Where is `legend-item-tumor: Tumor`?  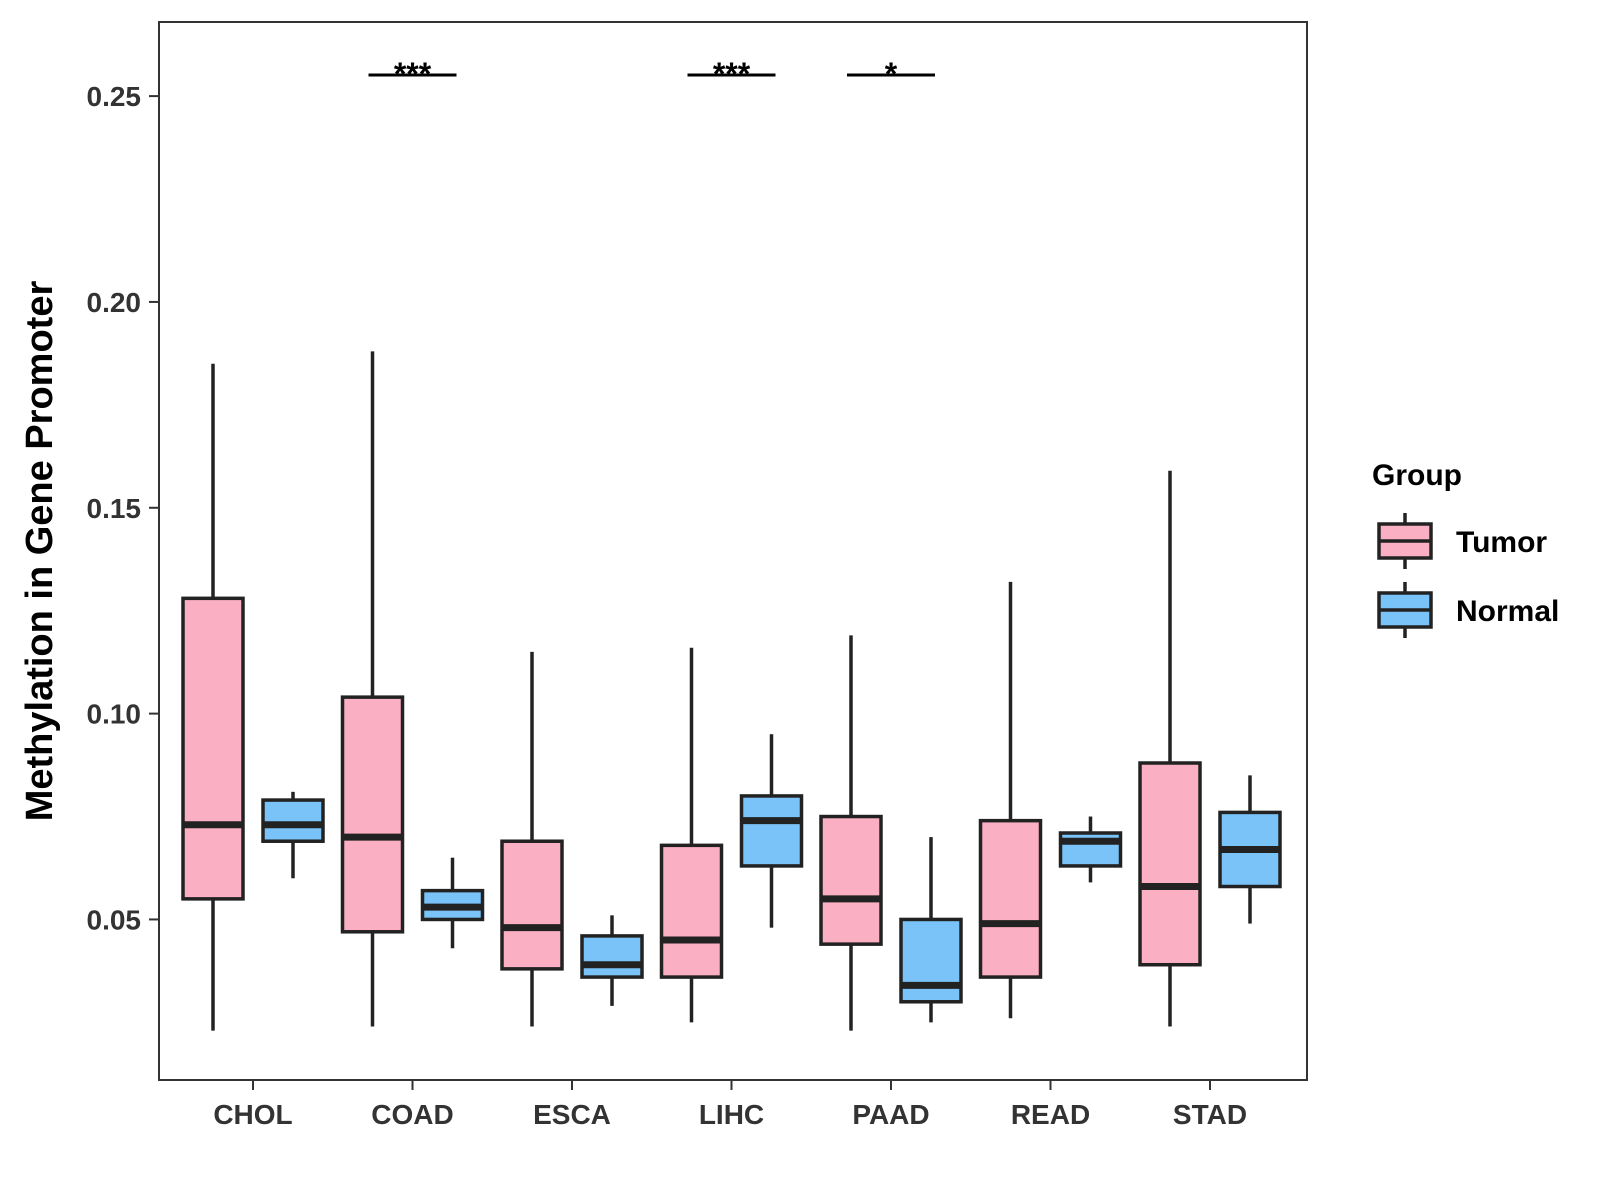
legend-item-tumor: Tumor is located at coordinates (1462, 541).